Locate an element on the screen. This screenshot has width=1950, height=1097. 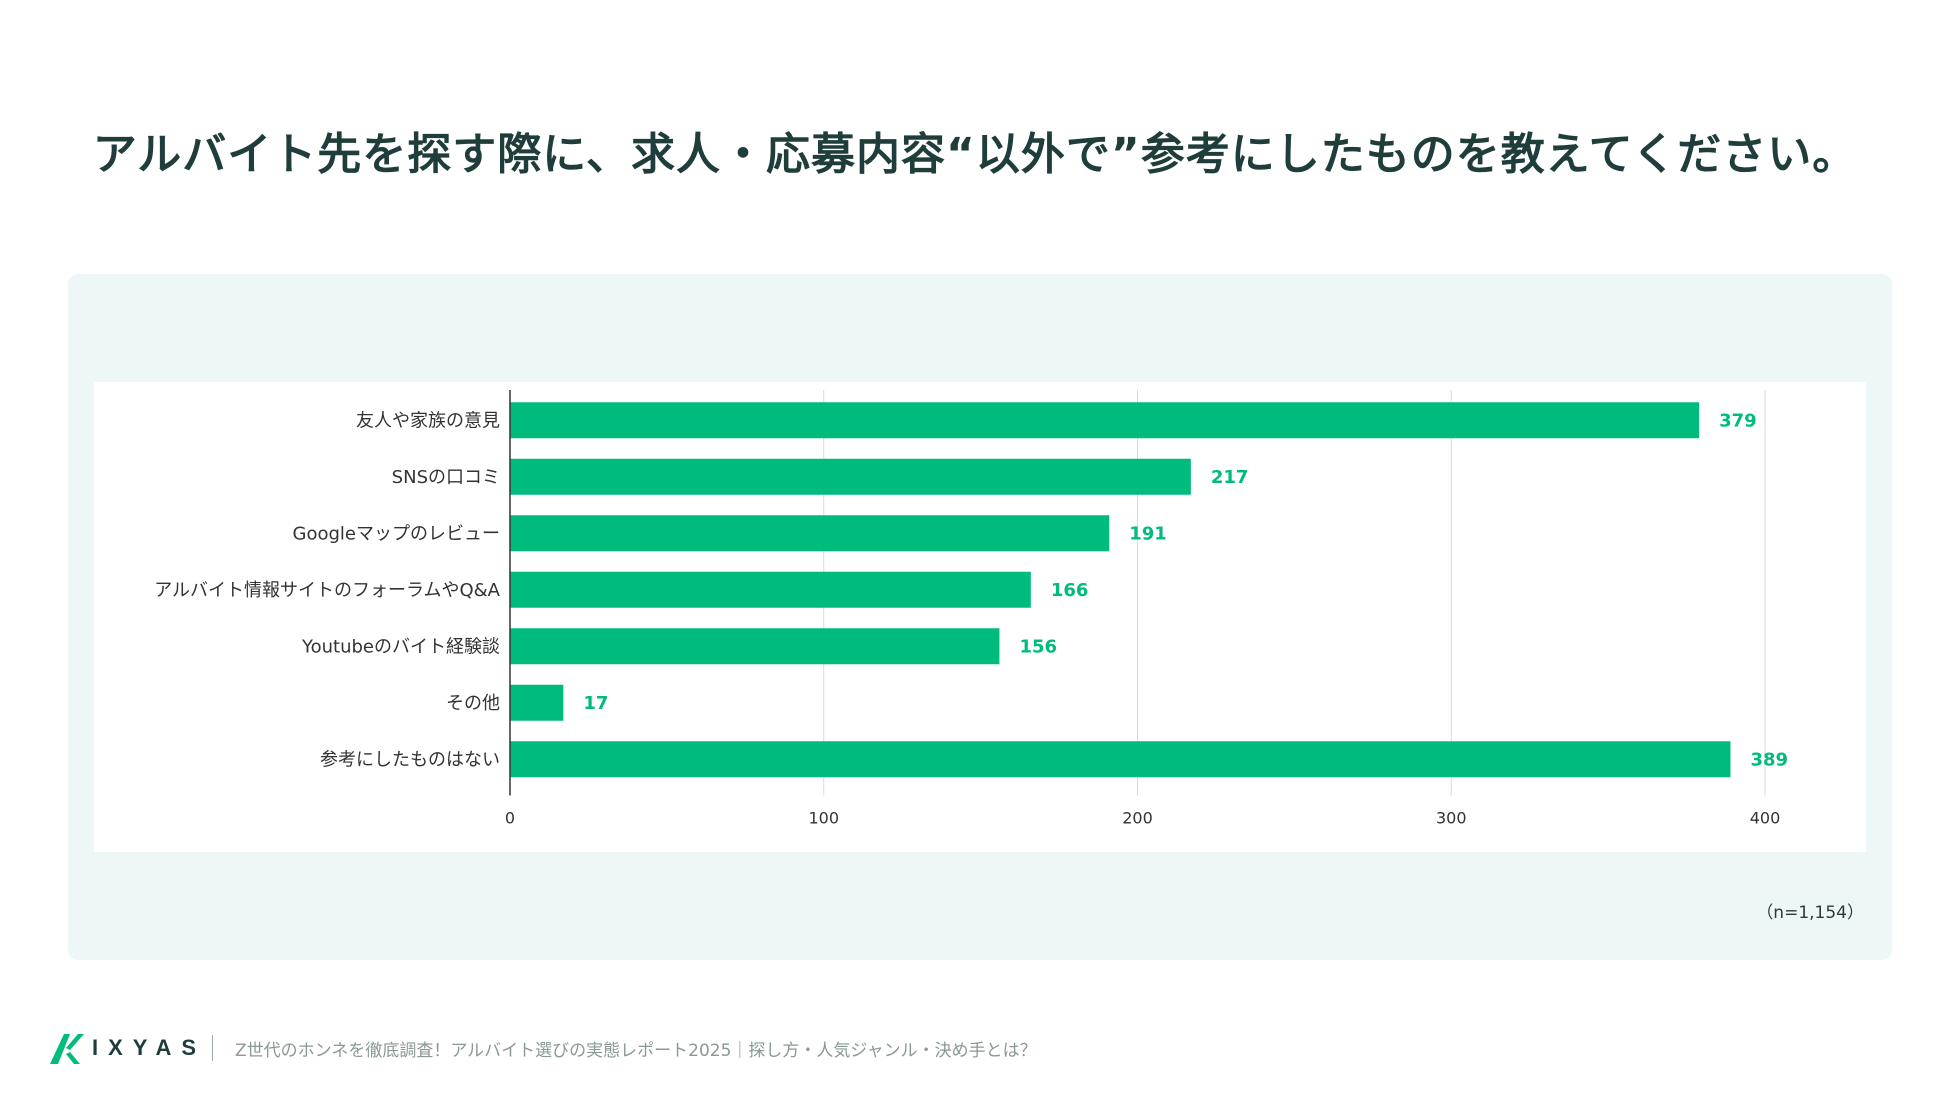
data-label: 166 is located at coordinates (1070, 590).